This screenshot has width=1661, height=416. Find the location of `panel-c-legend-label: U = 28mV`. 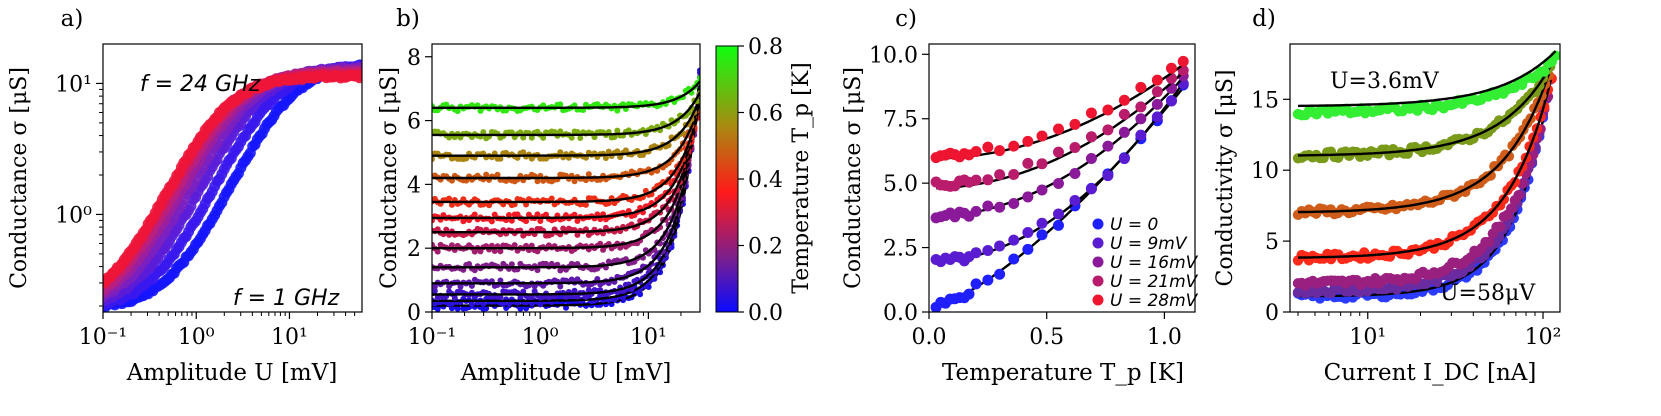

panel-c-legend-label: U = 28mV is located at coordinates (1154, 301).